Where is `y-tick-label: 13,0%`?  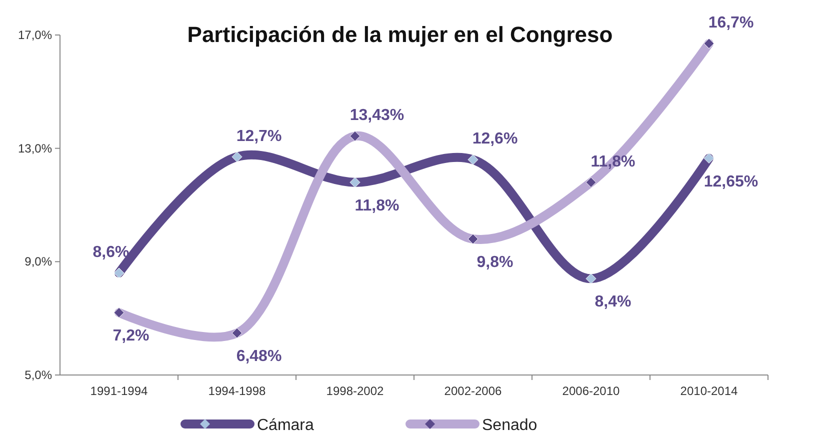
y-tick-label: 13,0% is located at coordinates (35, 148).